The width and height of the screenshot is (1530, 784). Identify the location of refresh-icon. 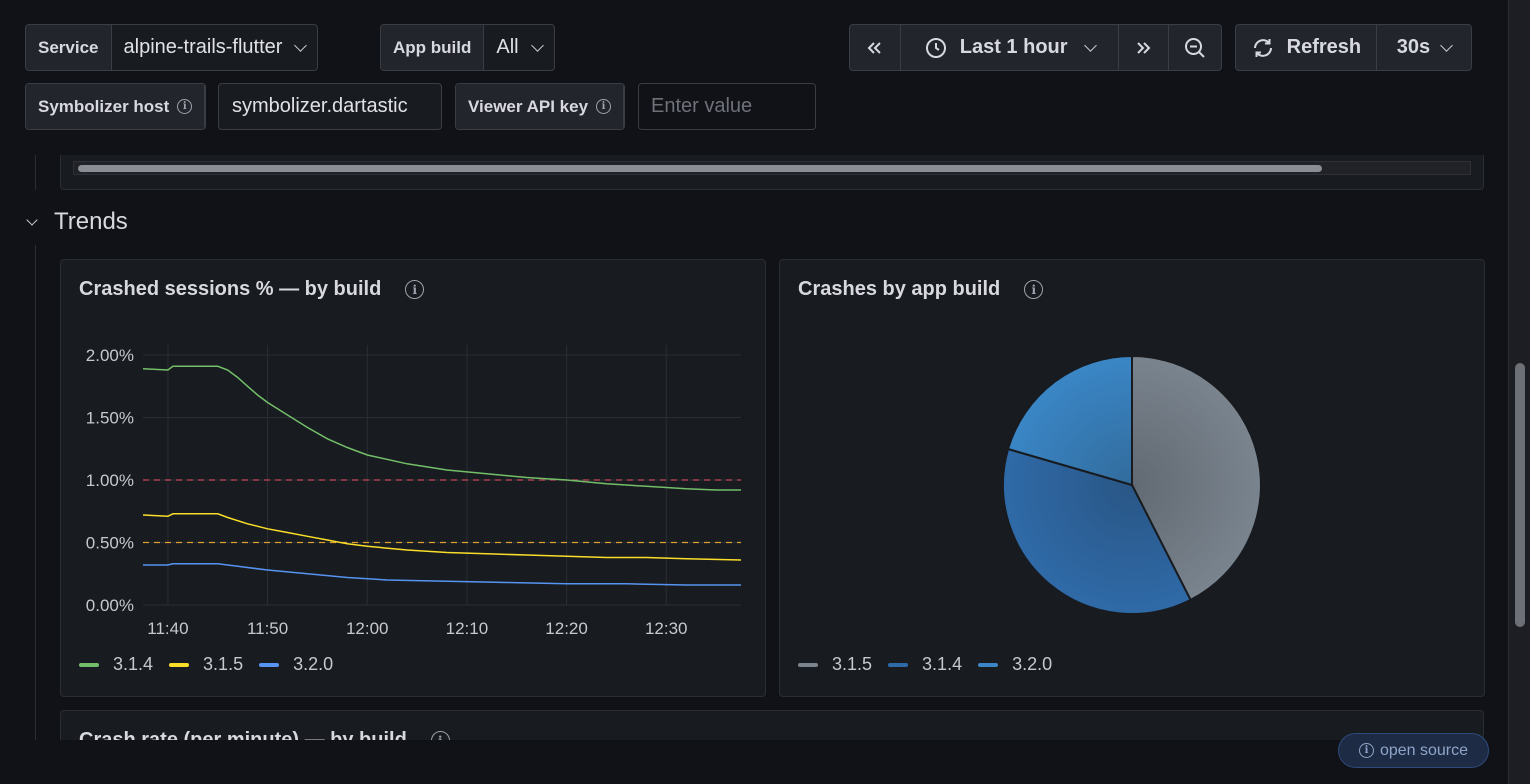
(1262, 47).